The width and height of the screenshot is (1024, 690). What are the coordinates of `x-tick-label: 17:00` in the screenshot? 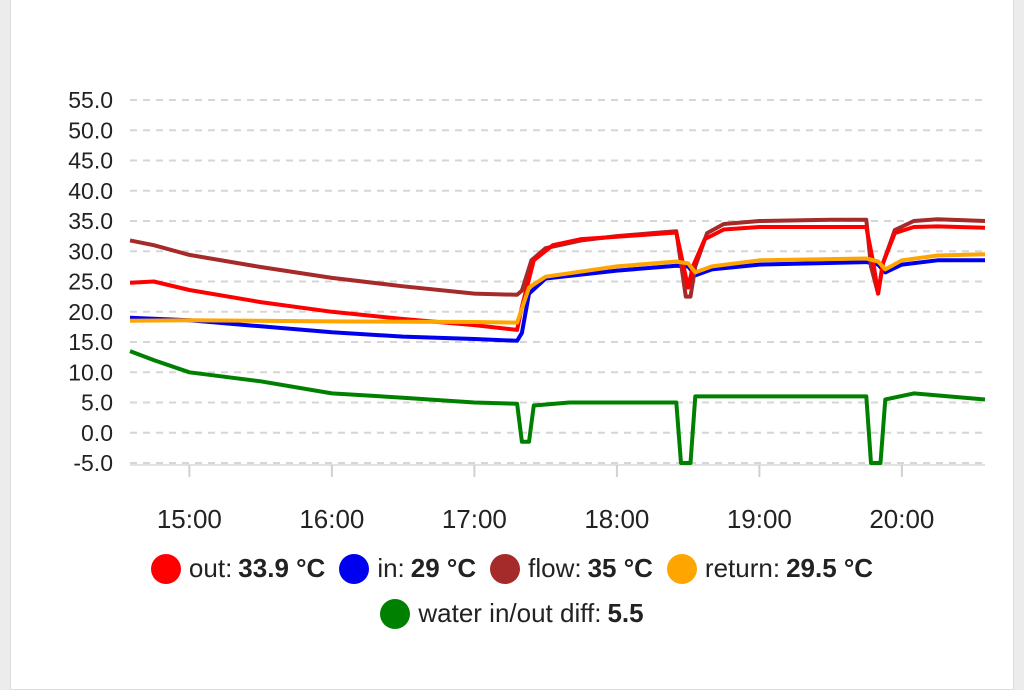 It's located at (474, 519).